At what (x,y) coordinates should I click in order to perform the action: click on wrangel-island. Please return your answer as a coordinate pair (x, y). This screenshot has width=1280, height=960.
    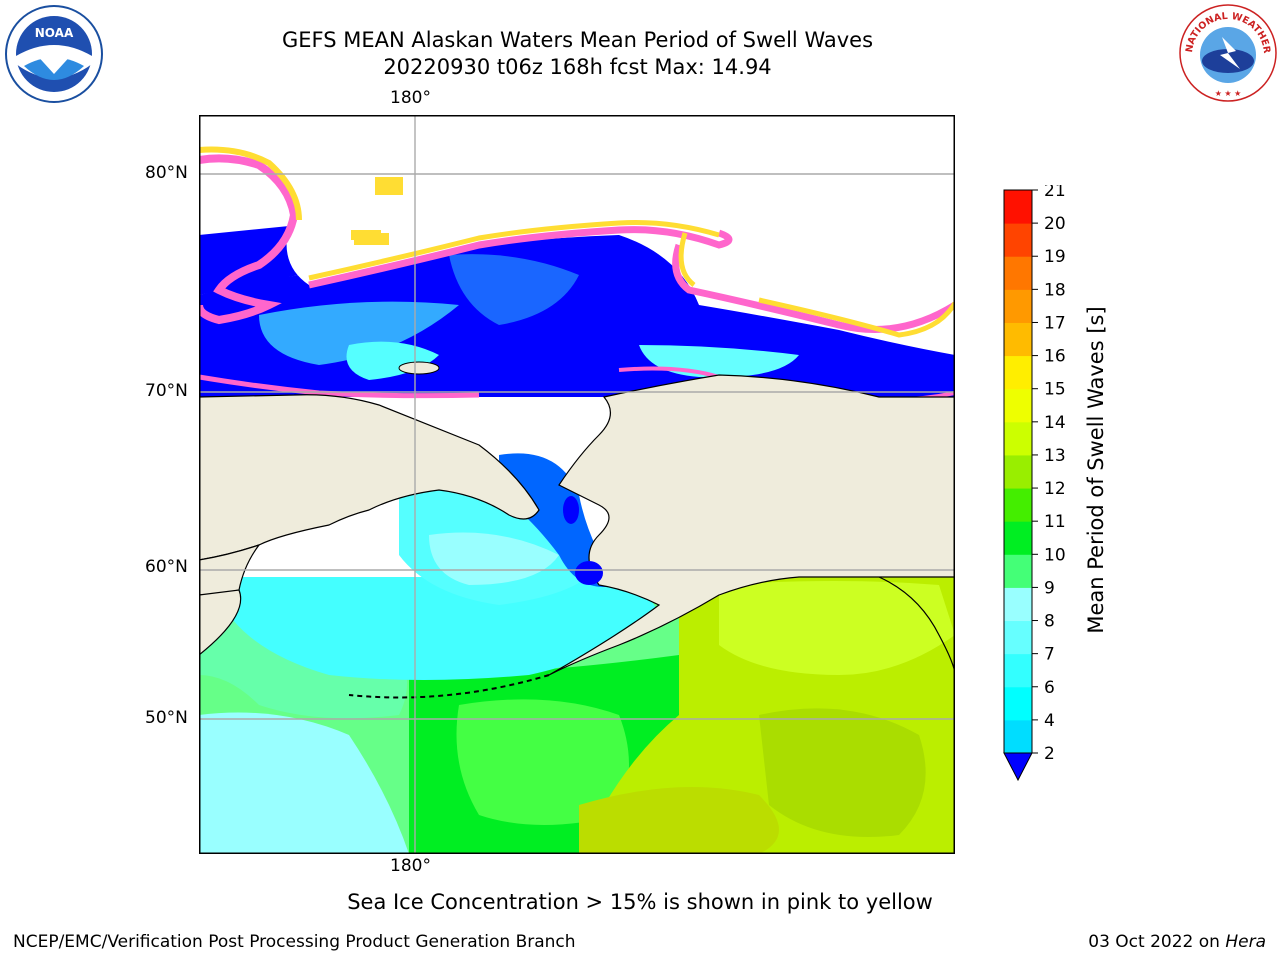
    Looking at the image, I should click on (419, 368).